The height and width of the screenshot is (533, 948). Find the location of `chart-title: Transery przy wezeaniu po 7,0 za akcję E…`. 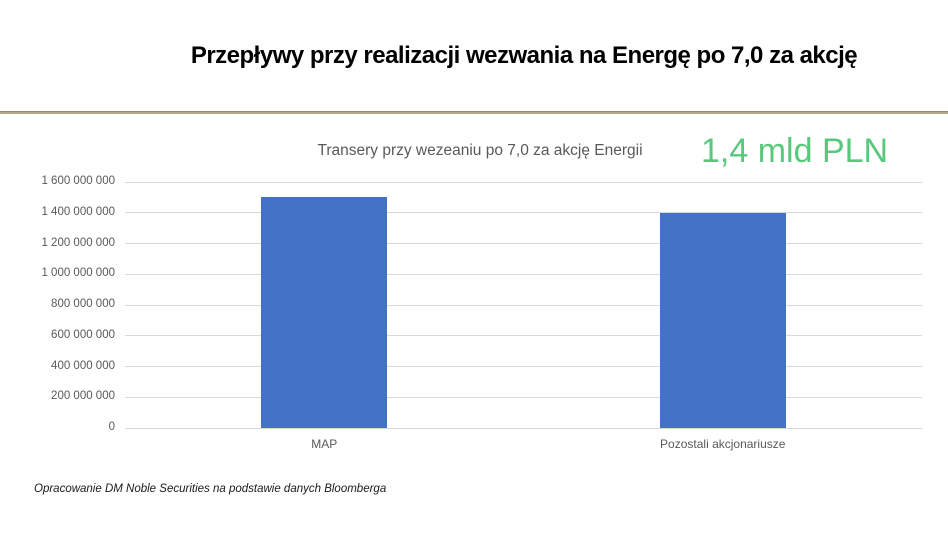

chart-title: Transery przy wezeaniu po 7,0 za akcję E… is located at coordinates (480, 150).